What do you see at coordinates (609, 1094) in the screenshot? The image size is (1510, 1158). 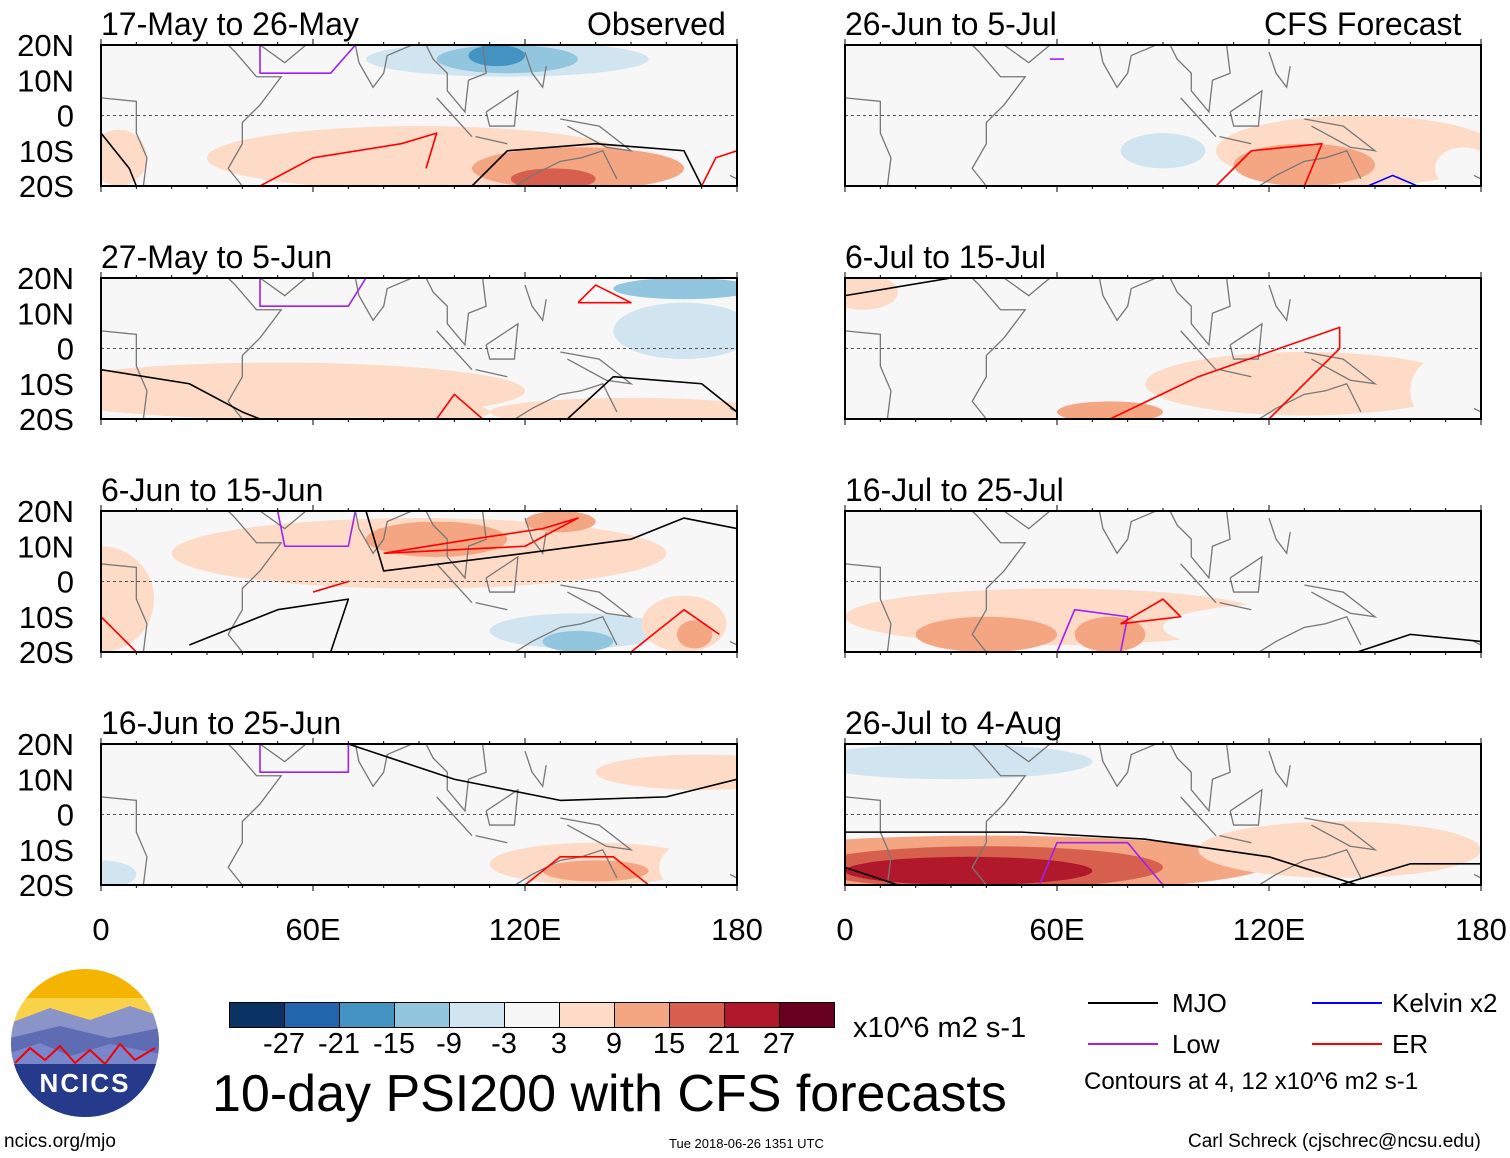 I see `figure-title: 10-day PSI200 with CFS forecasts` at bounding box center [609, 1094].